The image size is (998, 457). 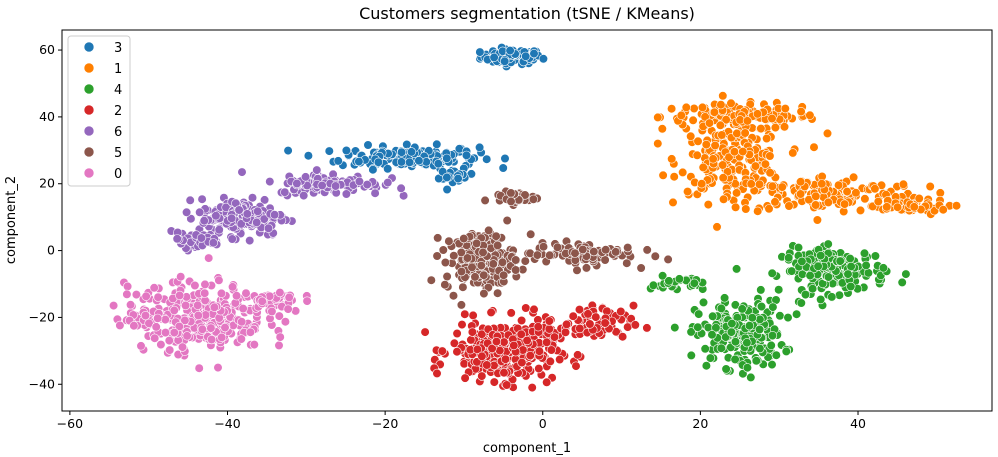 I want to click on legend-label-6: 6, so click(x=118, y=132).